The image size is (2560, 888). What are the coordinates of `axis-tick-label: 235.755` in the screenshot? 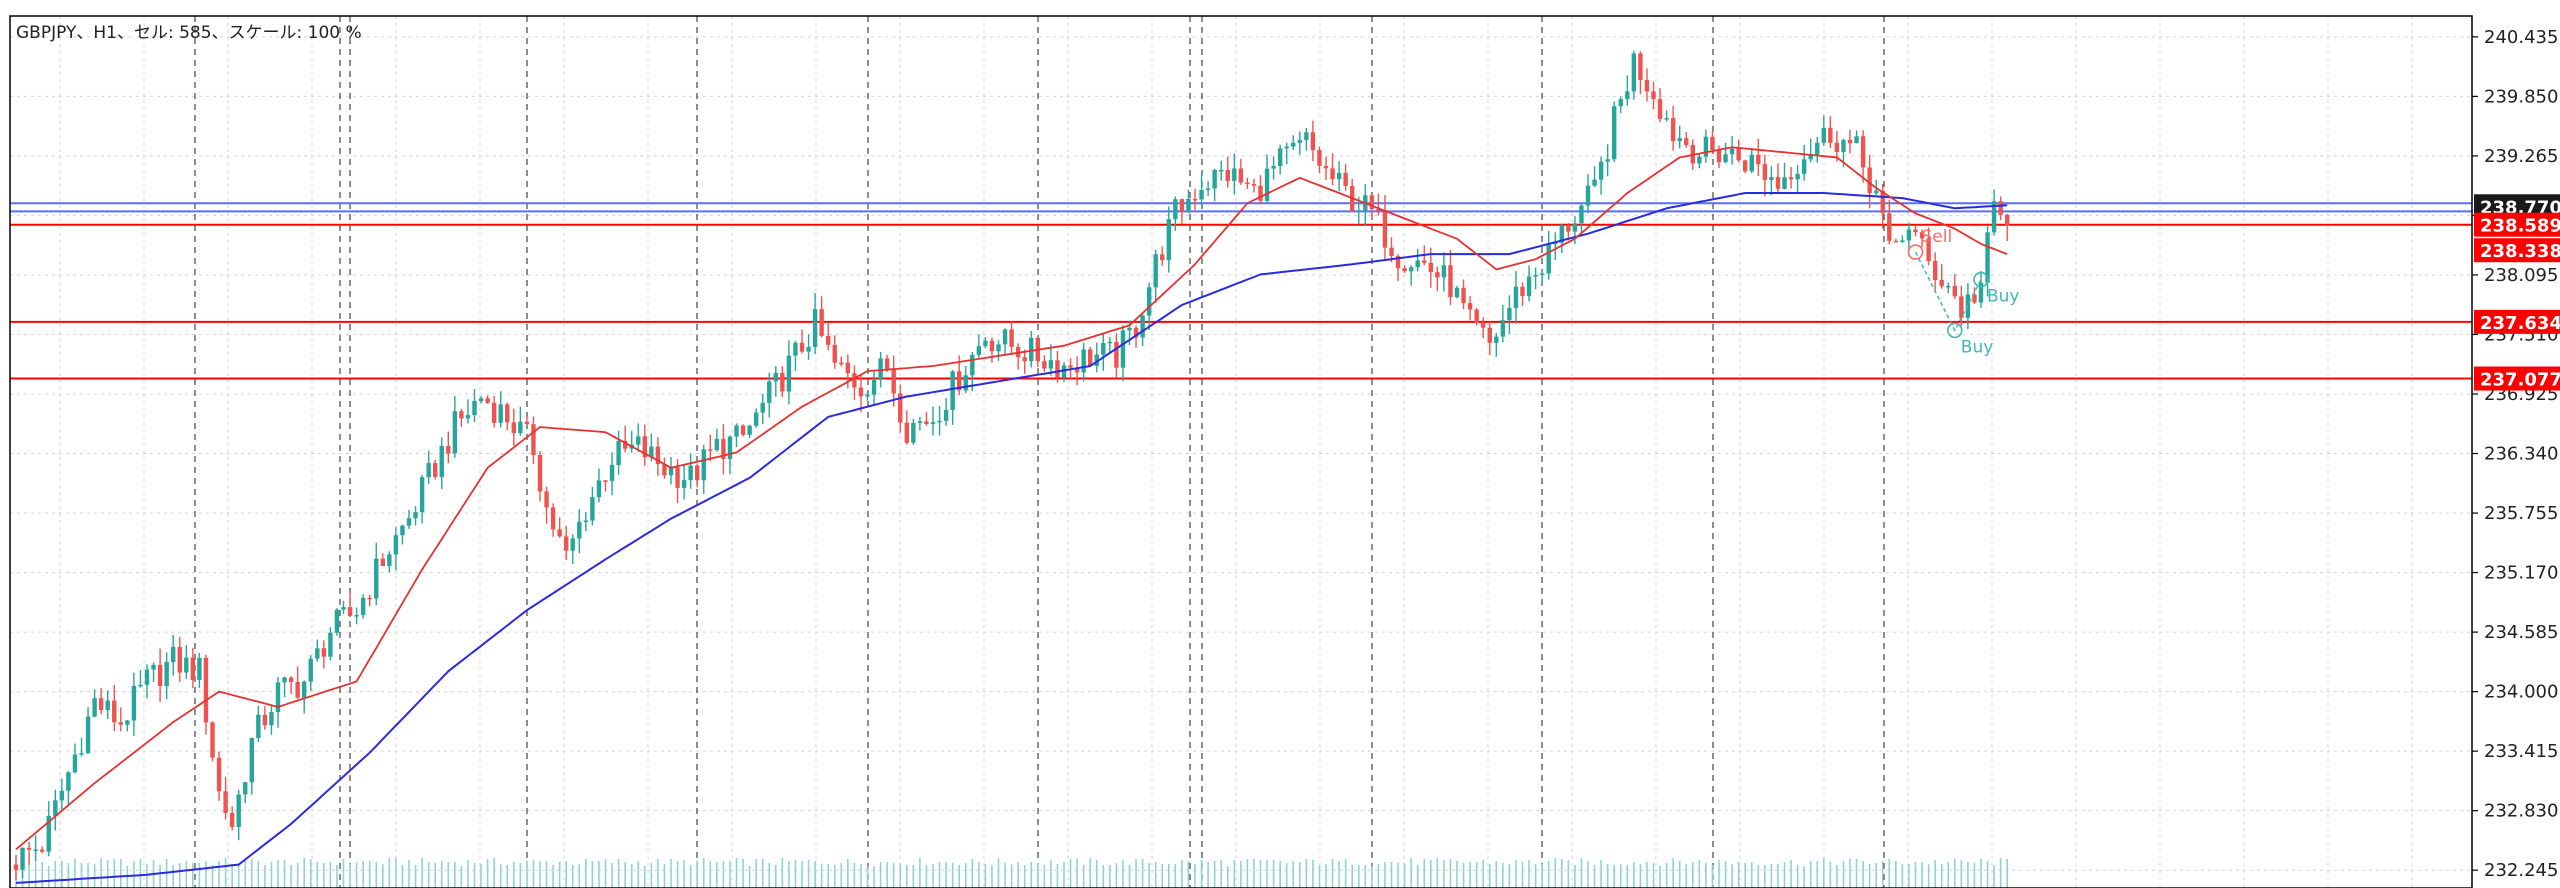 It's located at (2521, 513).